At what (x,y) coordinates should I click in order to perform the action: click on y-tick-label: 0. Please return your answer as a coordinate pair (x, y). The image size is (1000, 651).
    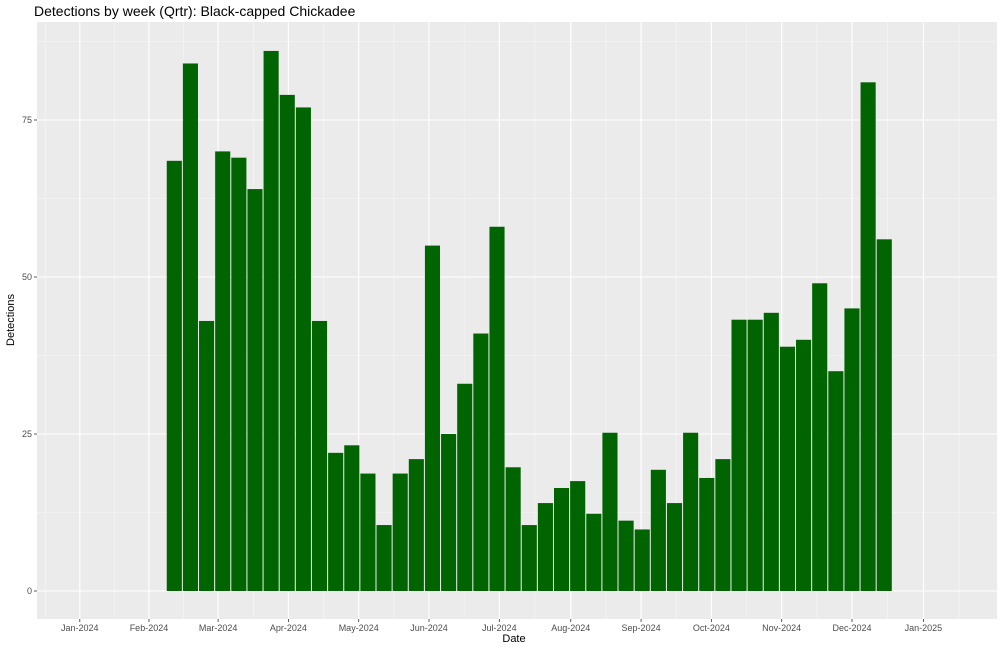
    Looking at the image, I should click on (29, 591).